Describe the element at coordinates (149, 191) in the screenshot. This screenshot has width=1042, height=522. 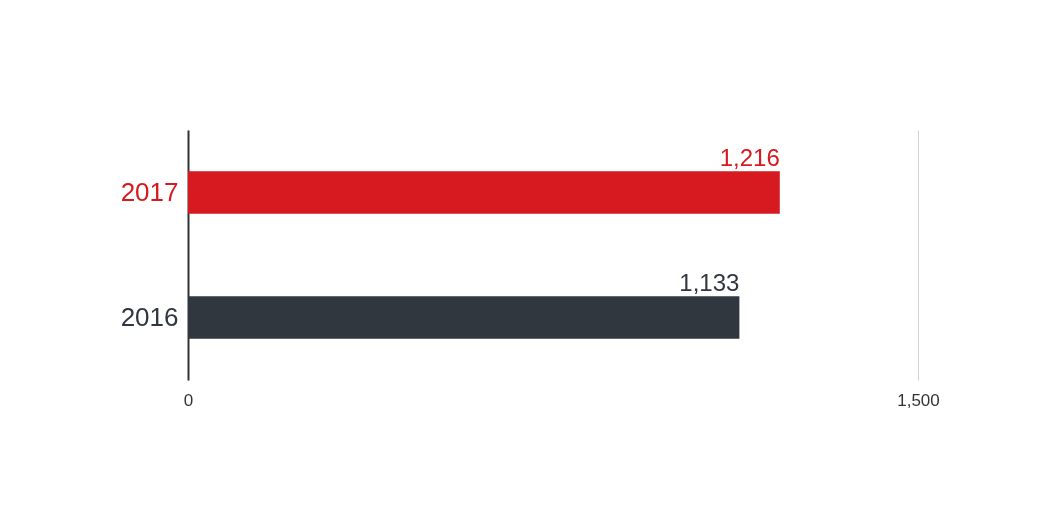
I see `y-tick-label: 2017` at that location.